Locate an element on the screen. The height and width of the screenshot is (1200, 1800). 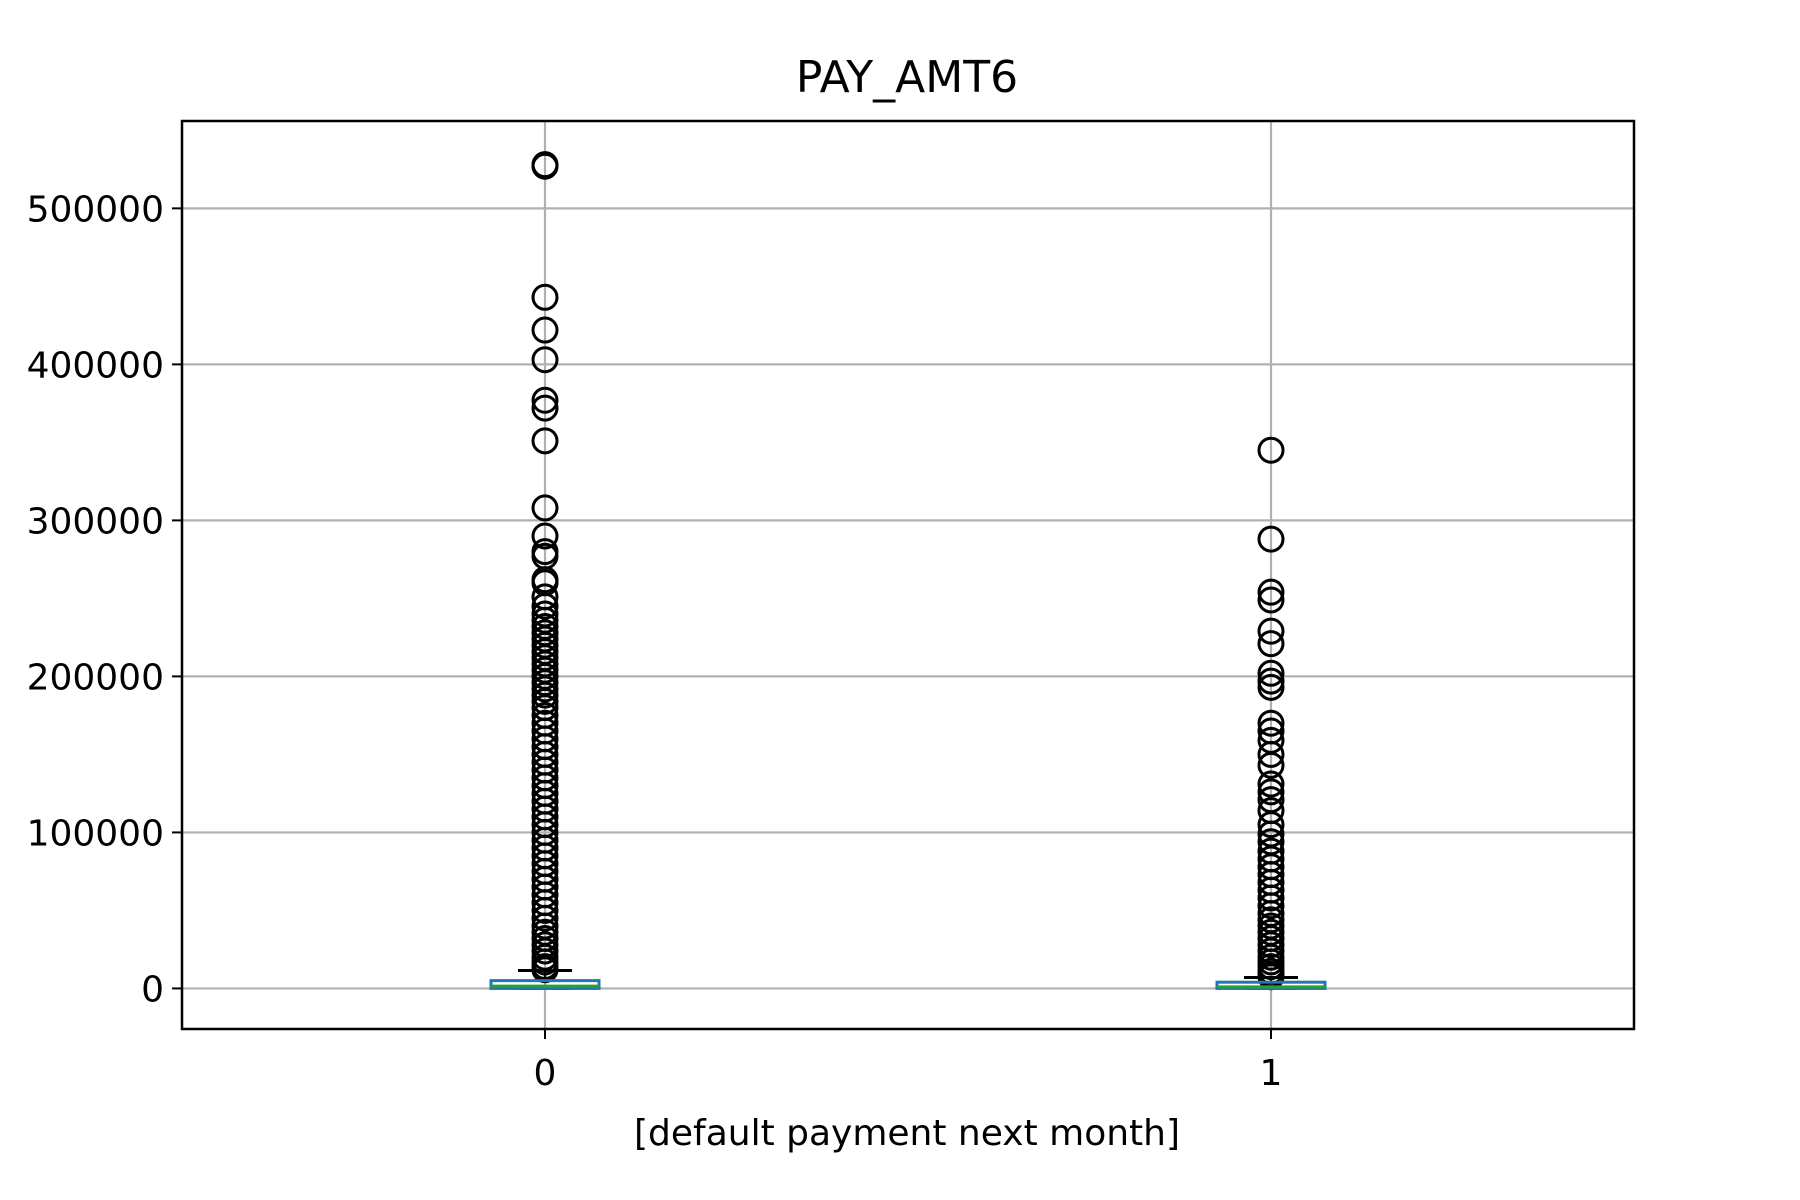
x-axis-label: [default payment next month] is located at coordinates (907, 1133).